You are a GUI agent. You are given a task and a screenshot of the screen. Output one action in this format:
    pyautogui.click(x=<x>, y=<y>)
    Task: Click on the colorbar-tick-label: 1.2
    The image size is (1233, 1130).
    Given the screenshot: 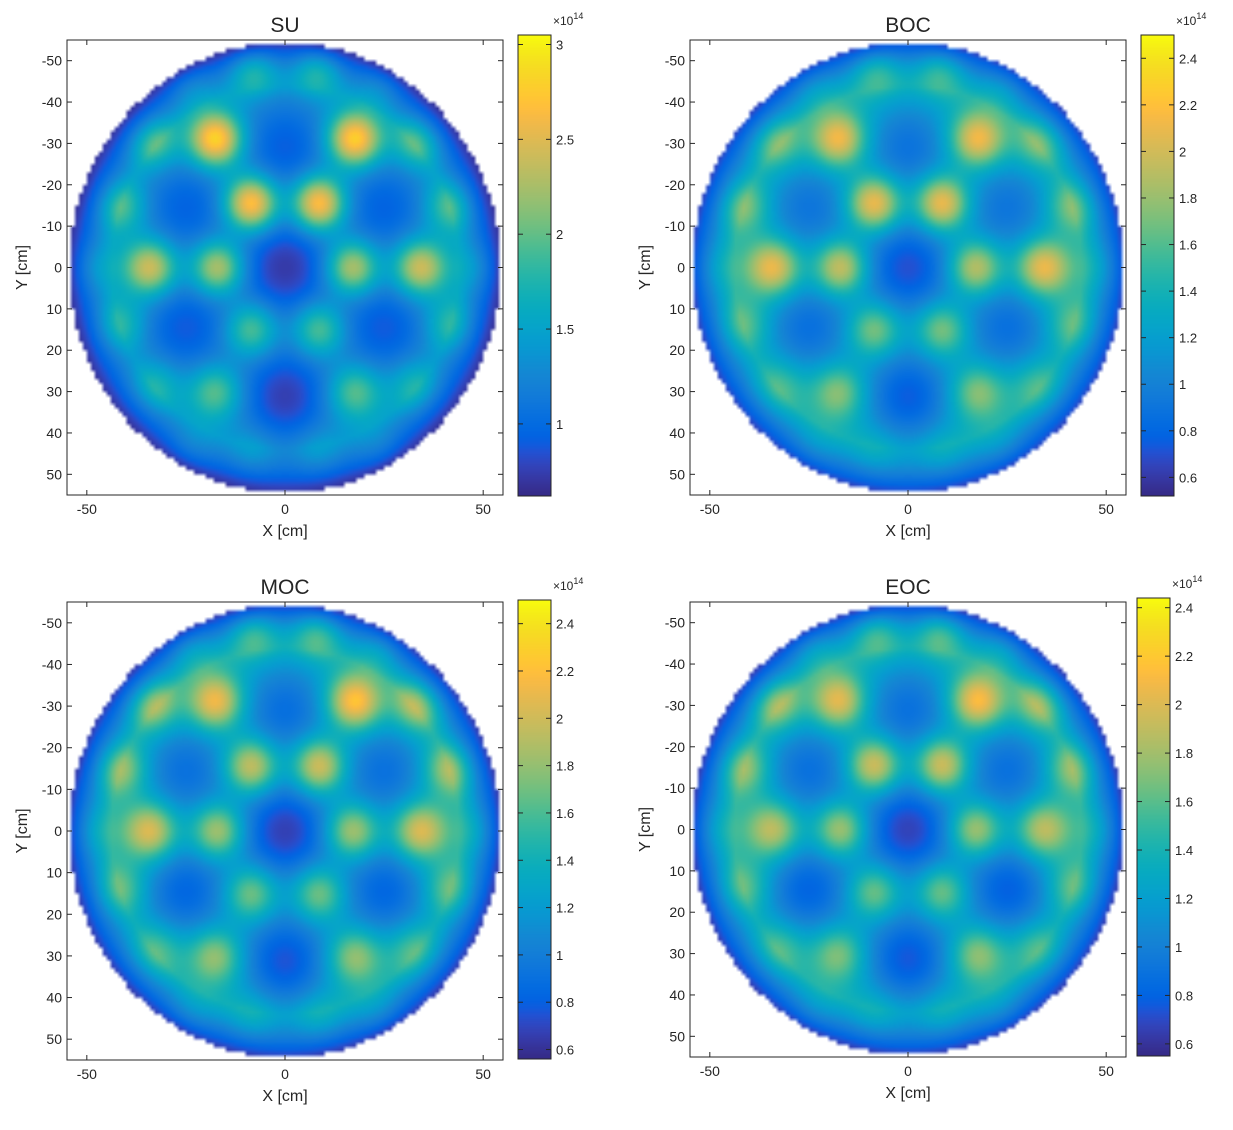 What is the action you would take?
    pyautogui.click(x=1184, y=898)
    